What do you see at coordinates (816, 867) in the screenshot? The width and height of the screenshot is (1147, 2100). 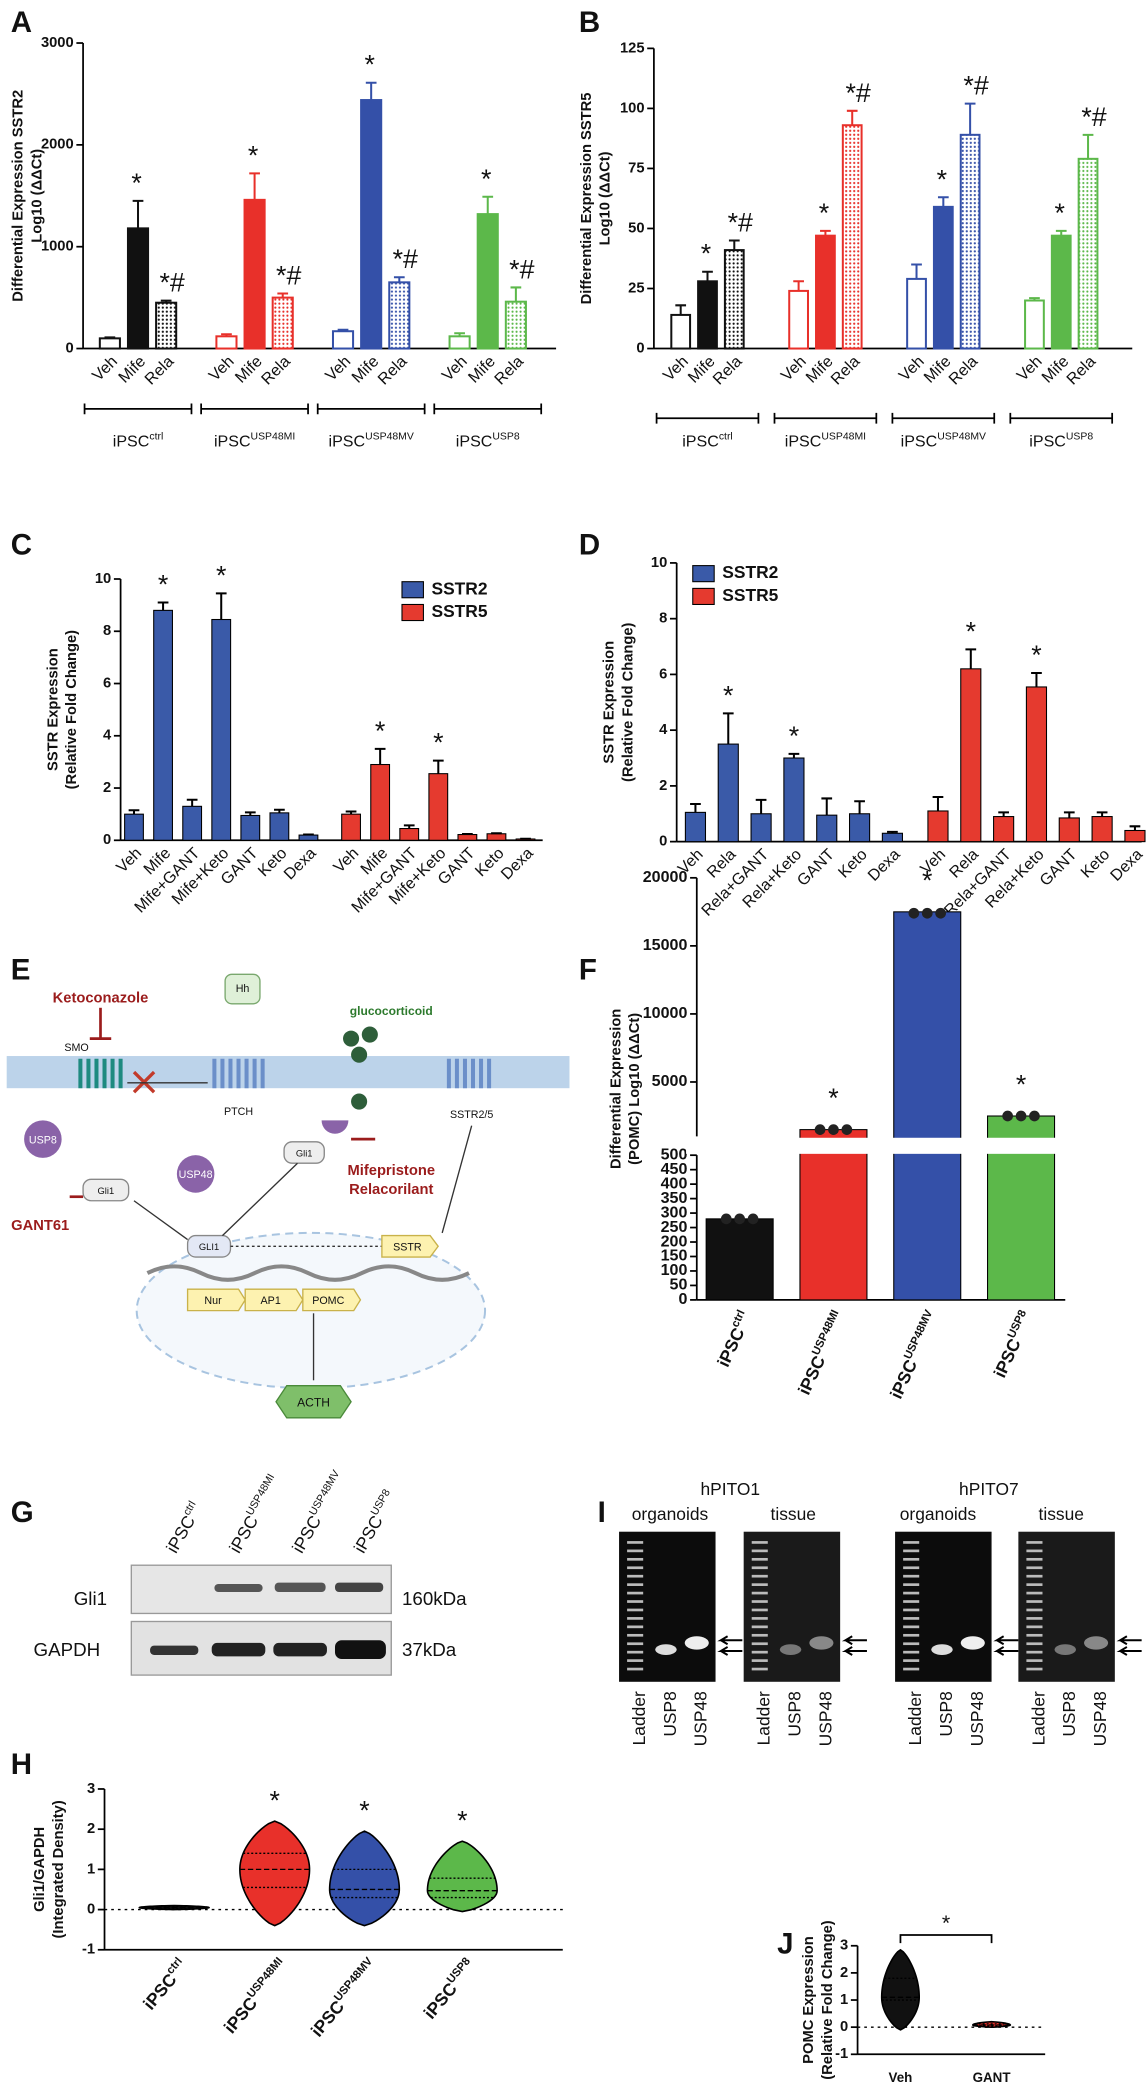 I see `x-tick-label: GANT` at bounding box center [816, 867].